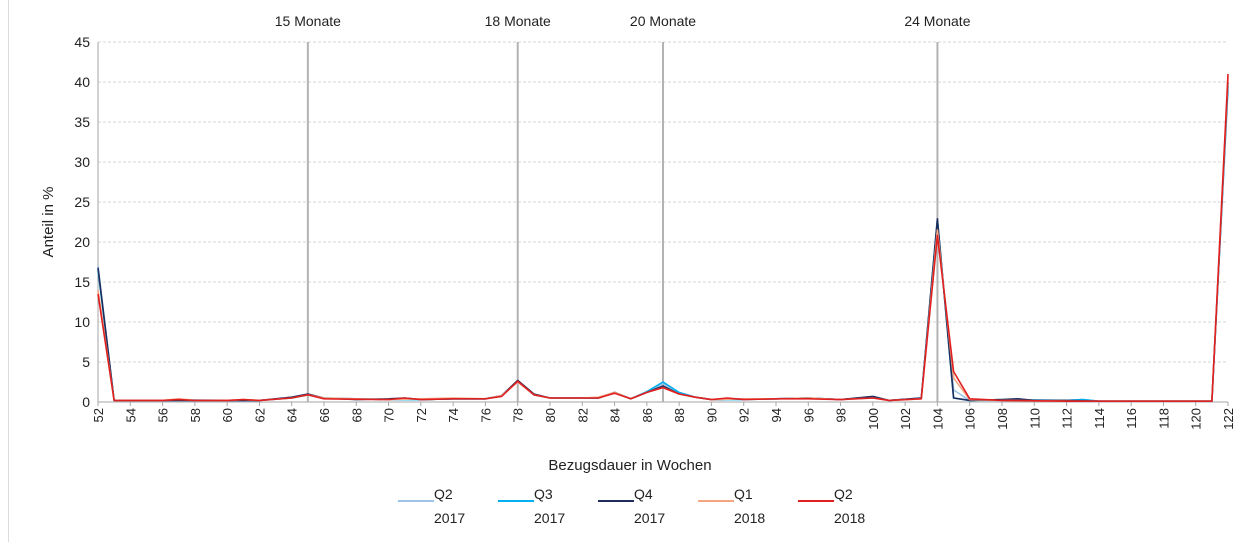 The width and height of the screenshot is (1241, 547). Describe the element at coordinates (308, 21) in the screenshot. I see `reference-label: 15 Monate` at that location.